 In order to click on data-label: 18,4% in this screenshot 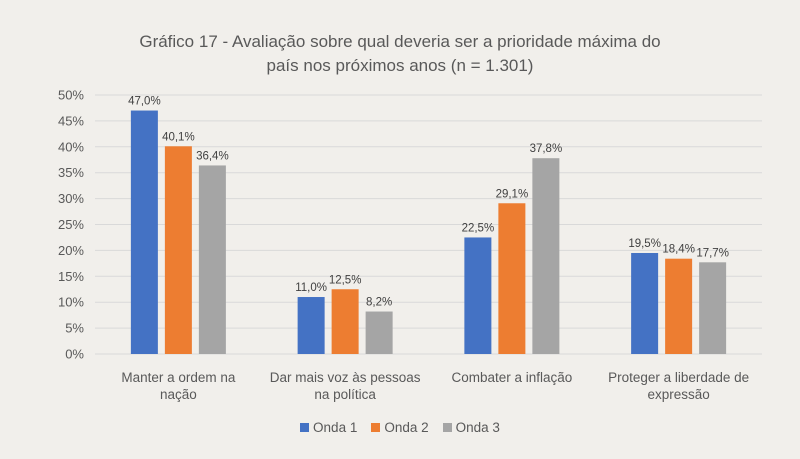, I will do `click(678, 250)`.